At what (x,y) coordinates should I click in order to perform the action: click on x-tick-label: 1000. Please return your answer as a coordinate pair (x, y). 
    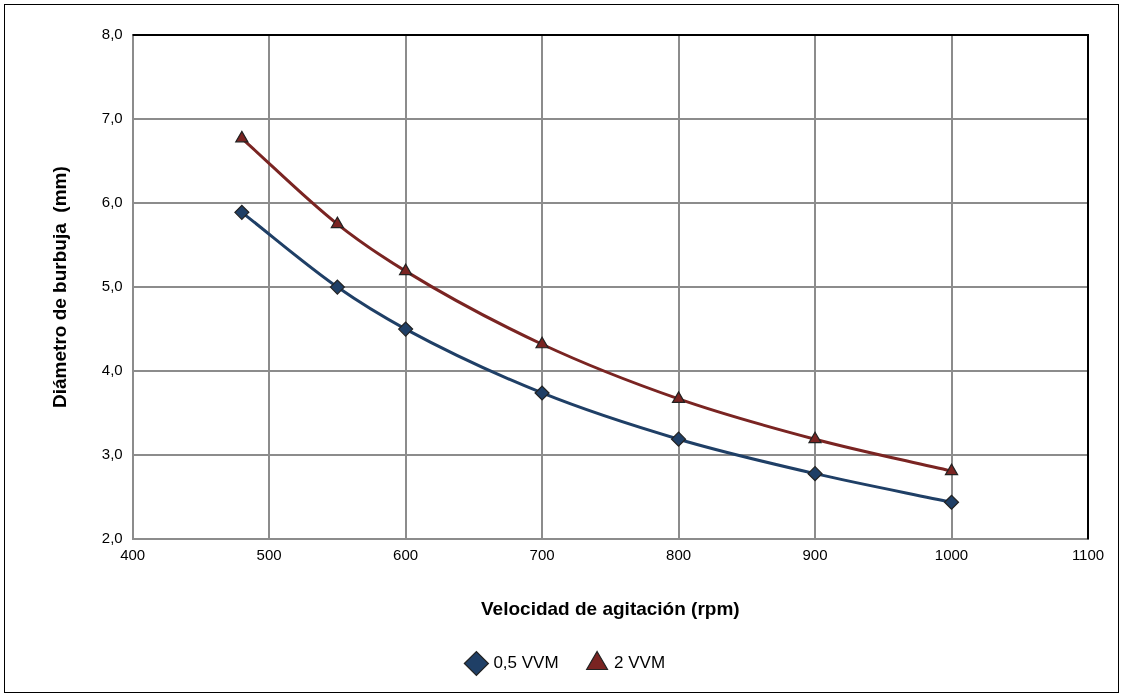
    Looking at the image, I should click on (951, 555).